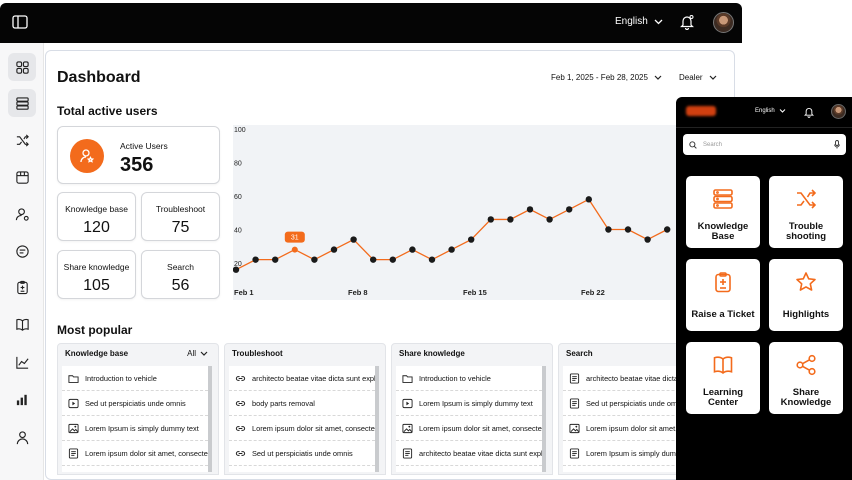 The image size is (852, 480). I want to click on dealer-label: Dealer, so click(691, 77).